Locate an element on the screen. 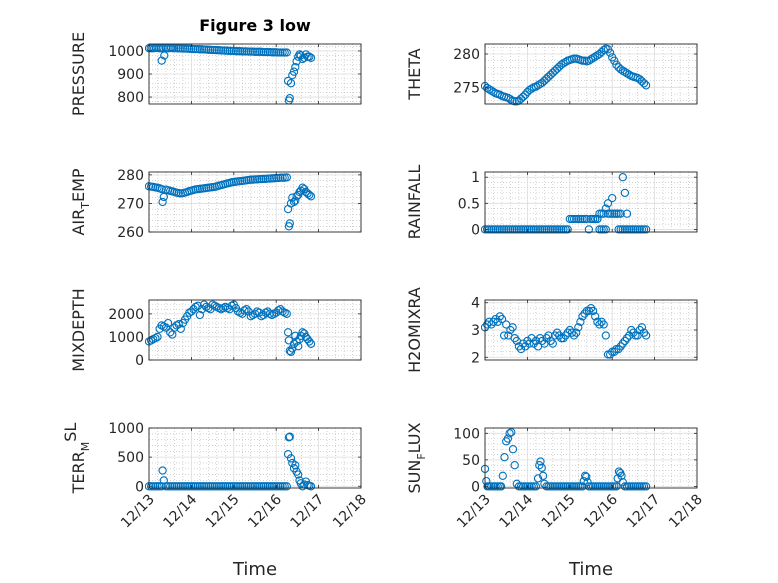  y-tick-label: 1000 is located at coordinates (126, 338).